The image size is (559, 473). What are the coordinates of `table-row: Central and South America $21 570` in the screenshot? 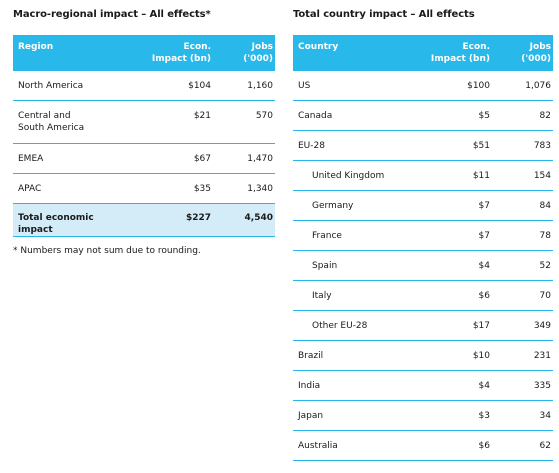 It's located at (144, 122).